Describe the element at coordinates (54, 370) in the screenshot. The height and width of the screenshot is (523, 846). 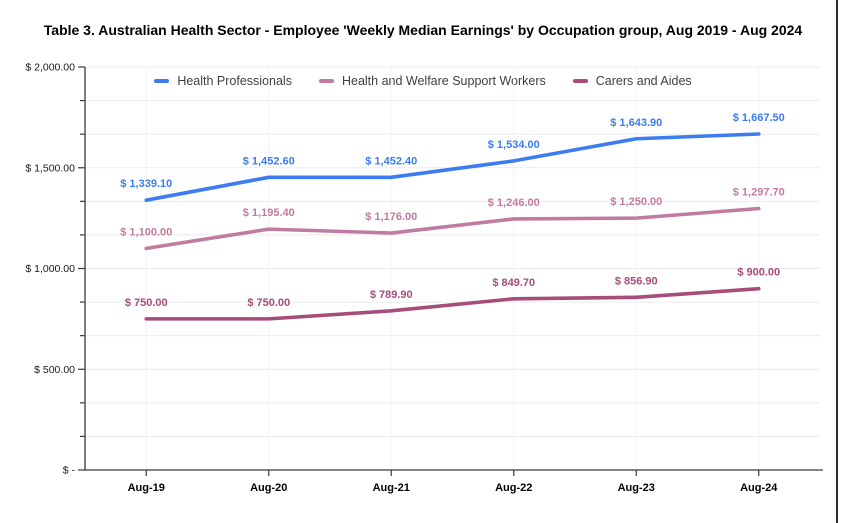
I see `svg-text: $ 500.00` at that location.